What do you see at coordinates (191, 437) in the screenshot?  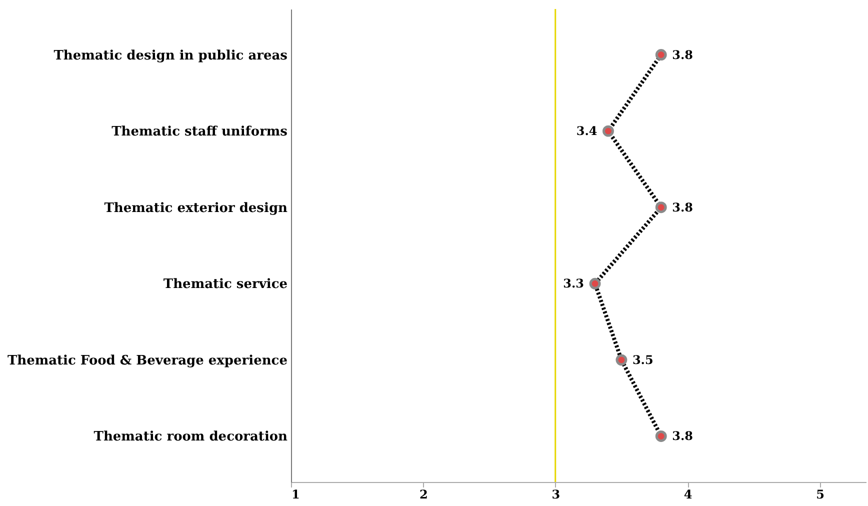 I see `y-tick-label: Thematic room decoration` at bounding box center [191, 437].